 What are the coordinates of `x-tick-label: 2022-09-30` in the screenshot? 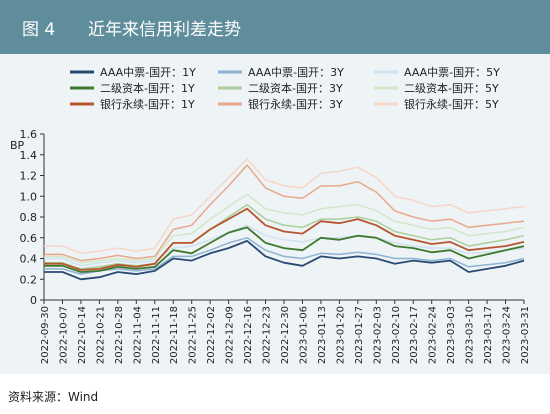 It's located at (45, 335).